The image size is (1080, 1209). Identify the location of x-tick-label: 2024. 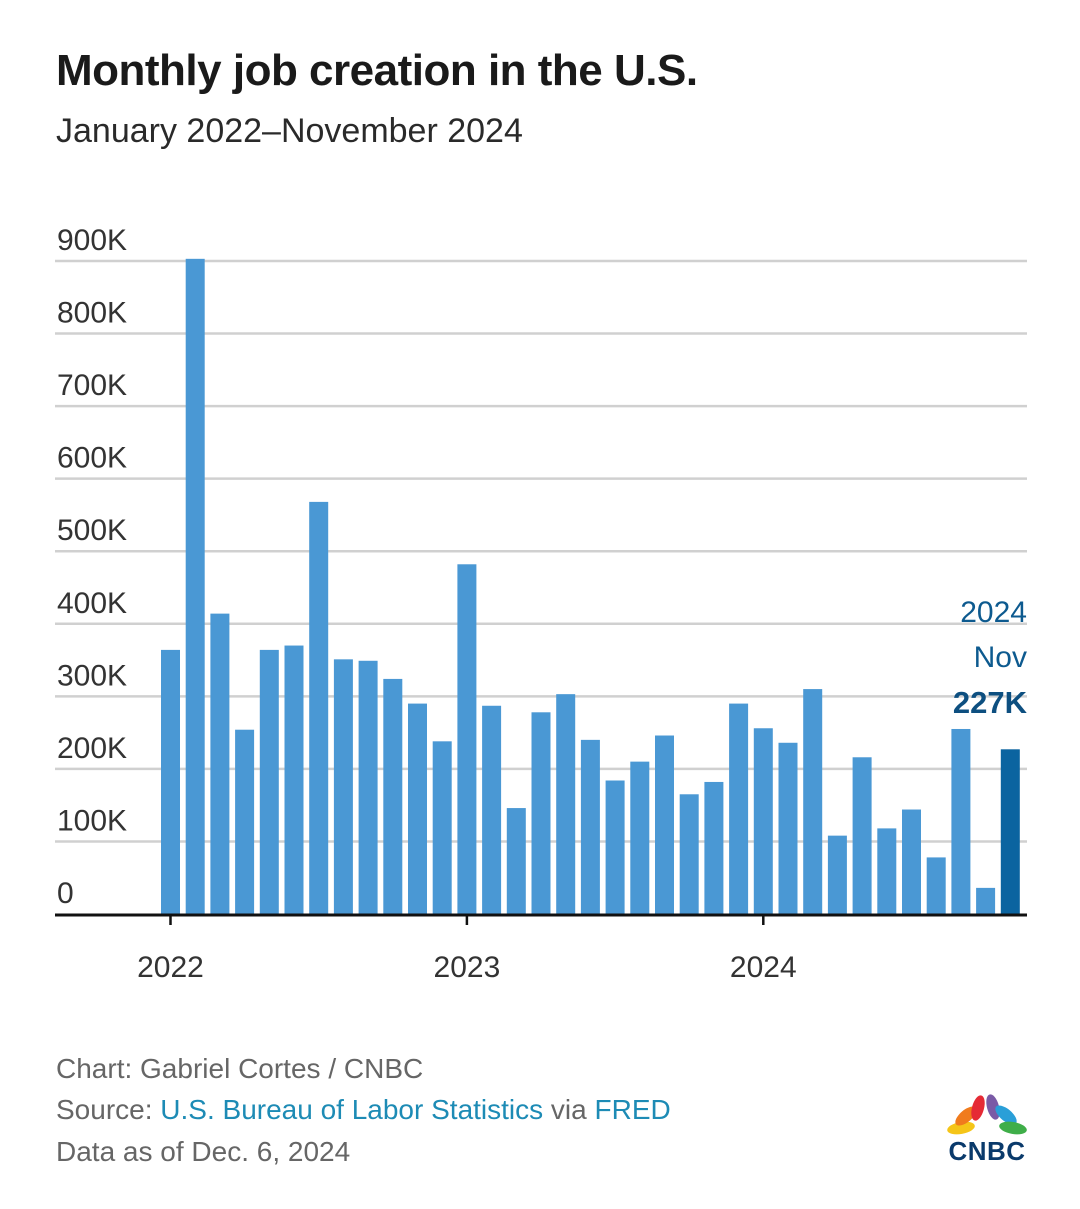
(763, 967).